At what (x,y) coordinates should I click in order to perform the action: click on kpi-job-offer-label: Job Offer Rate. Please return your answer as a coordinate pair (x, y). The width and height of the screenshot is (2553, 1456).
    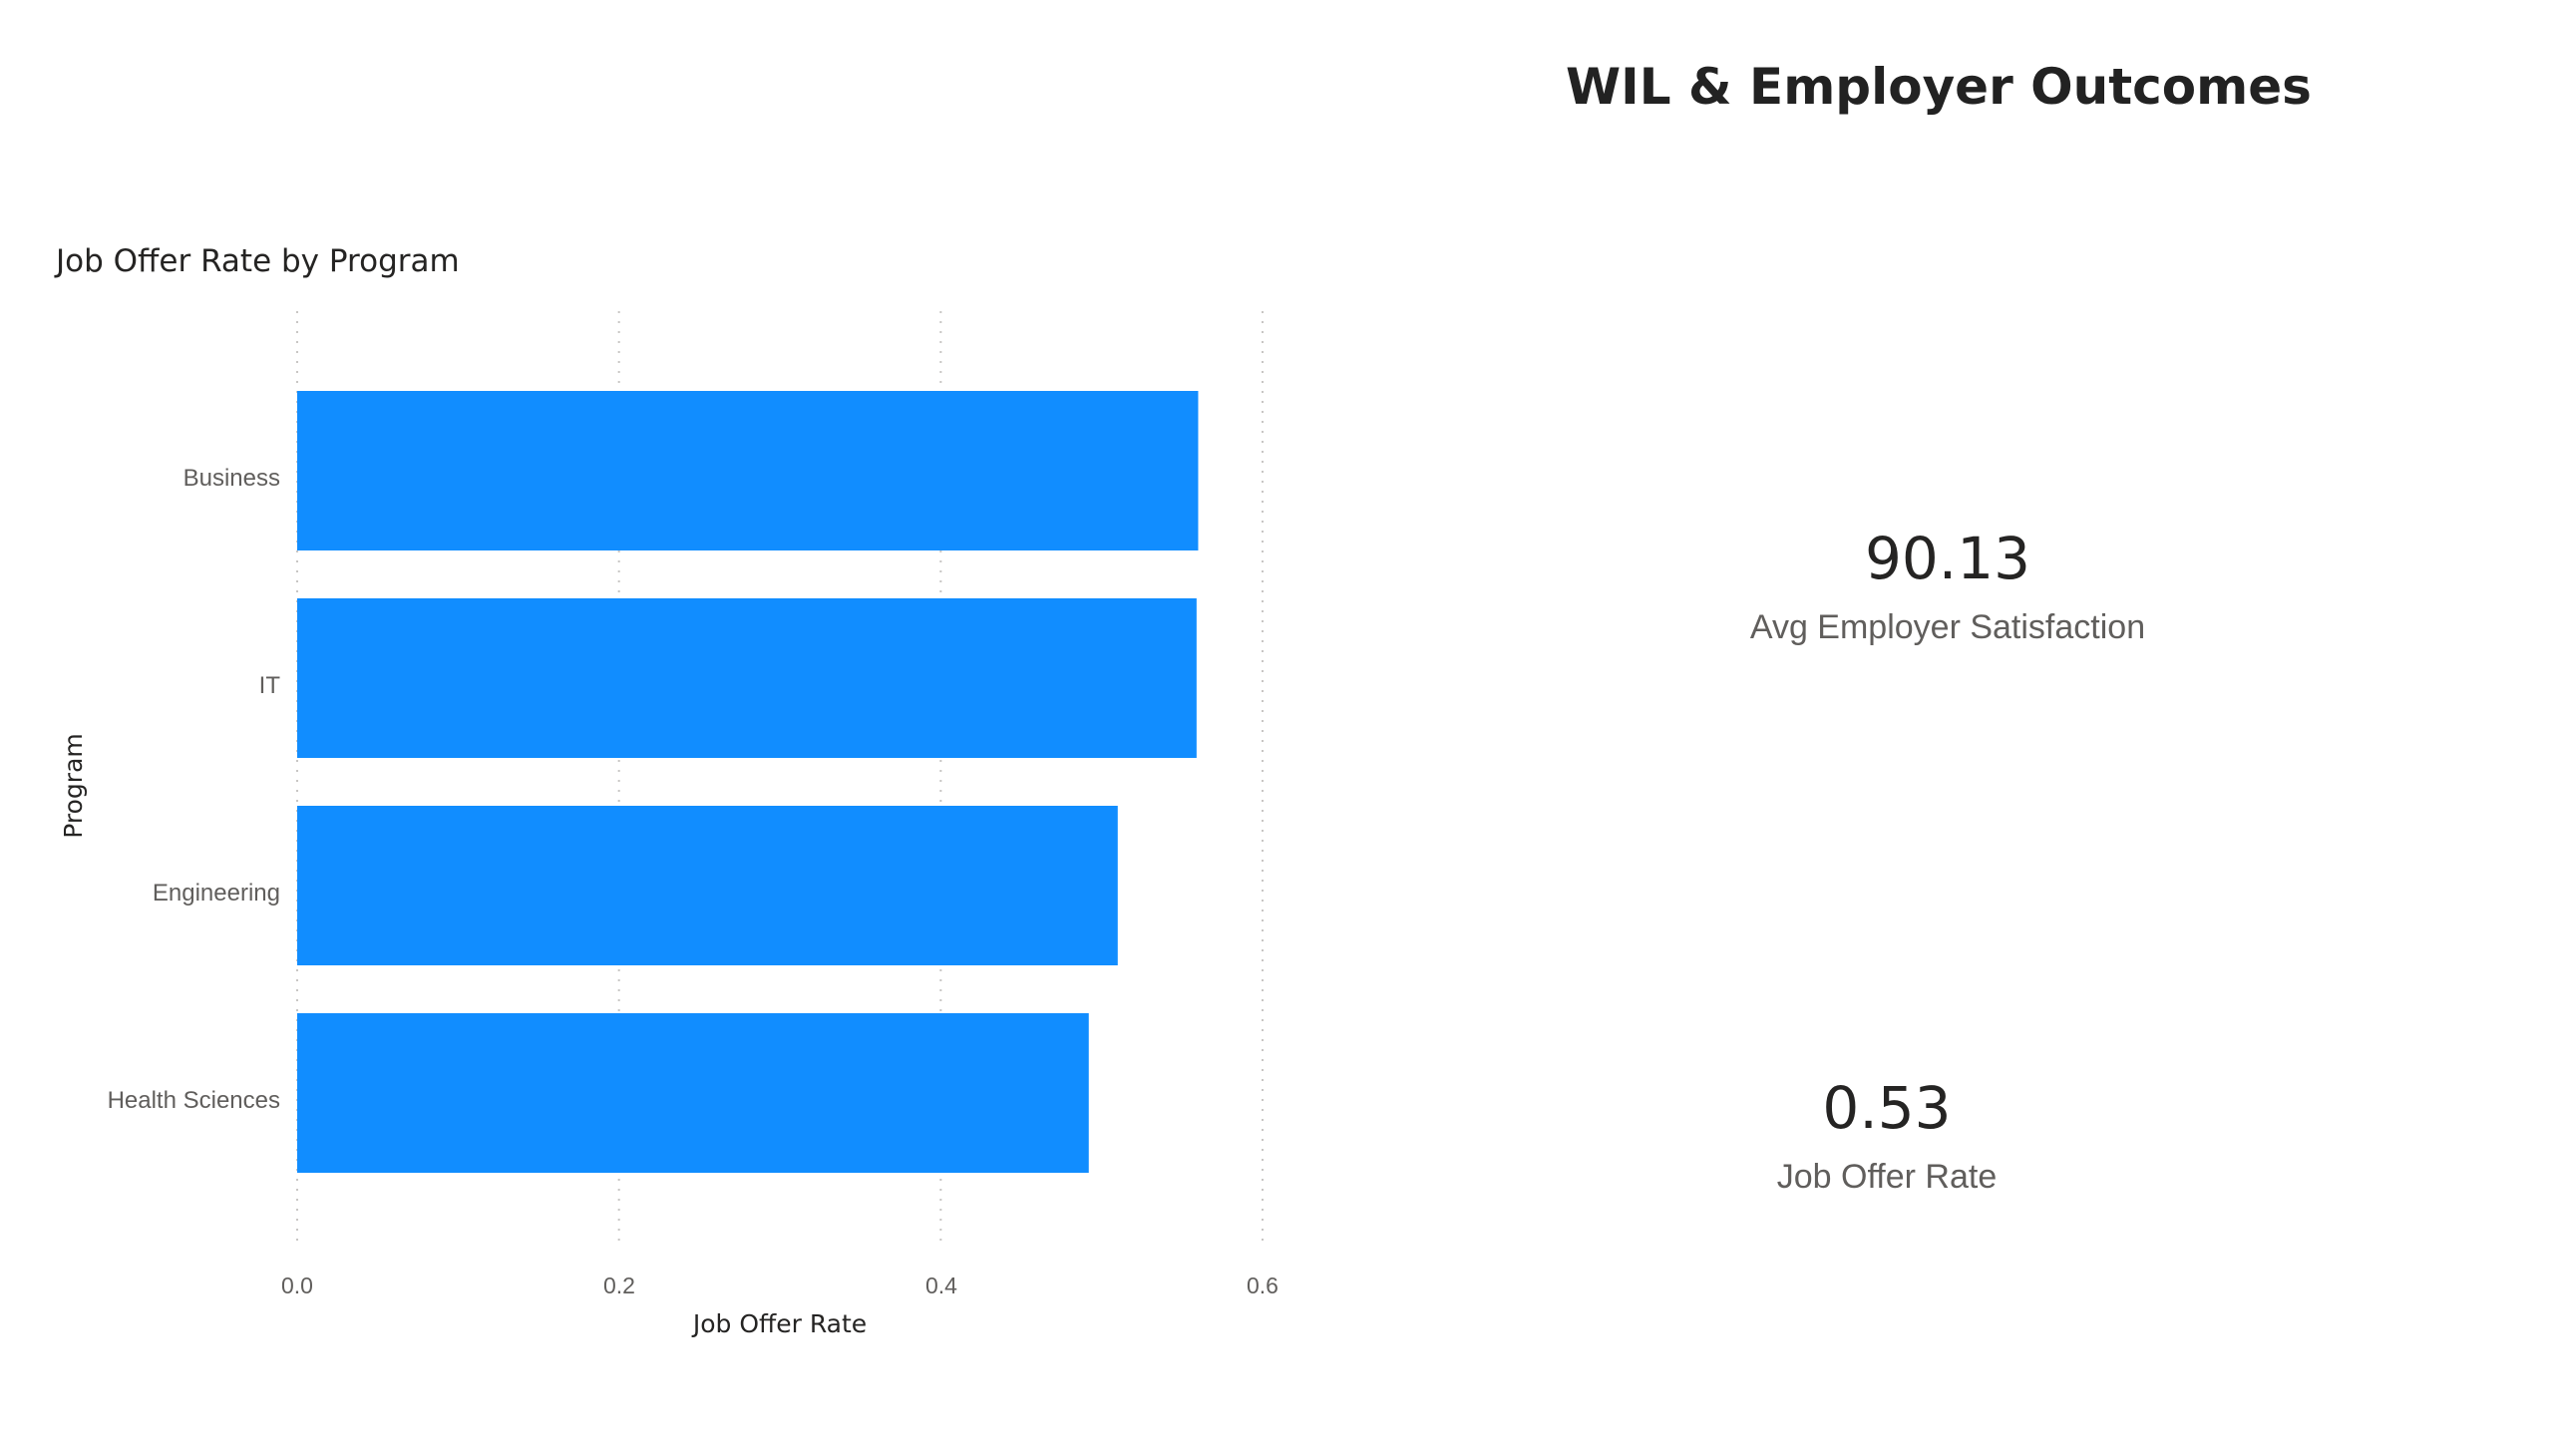
    Looking at the image, I should click on (1887, 1177).